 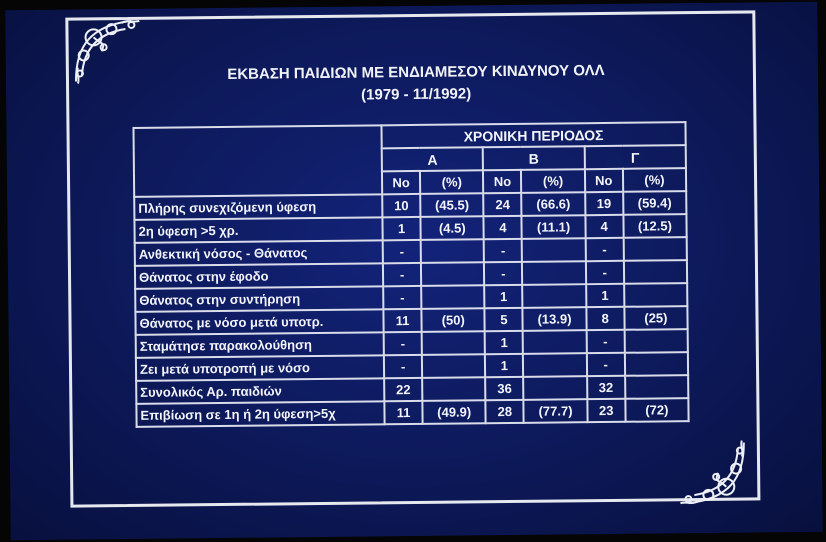 I want to click on table-cell: 23, so click(x=606, y=410).